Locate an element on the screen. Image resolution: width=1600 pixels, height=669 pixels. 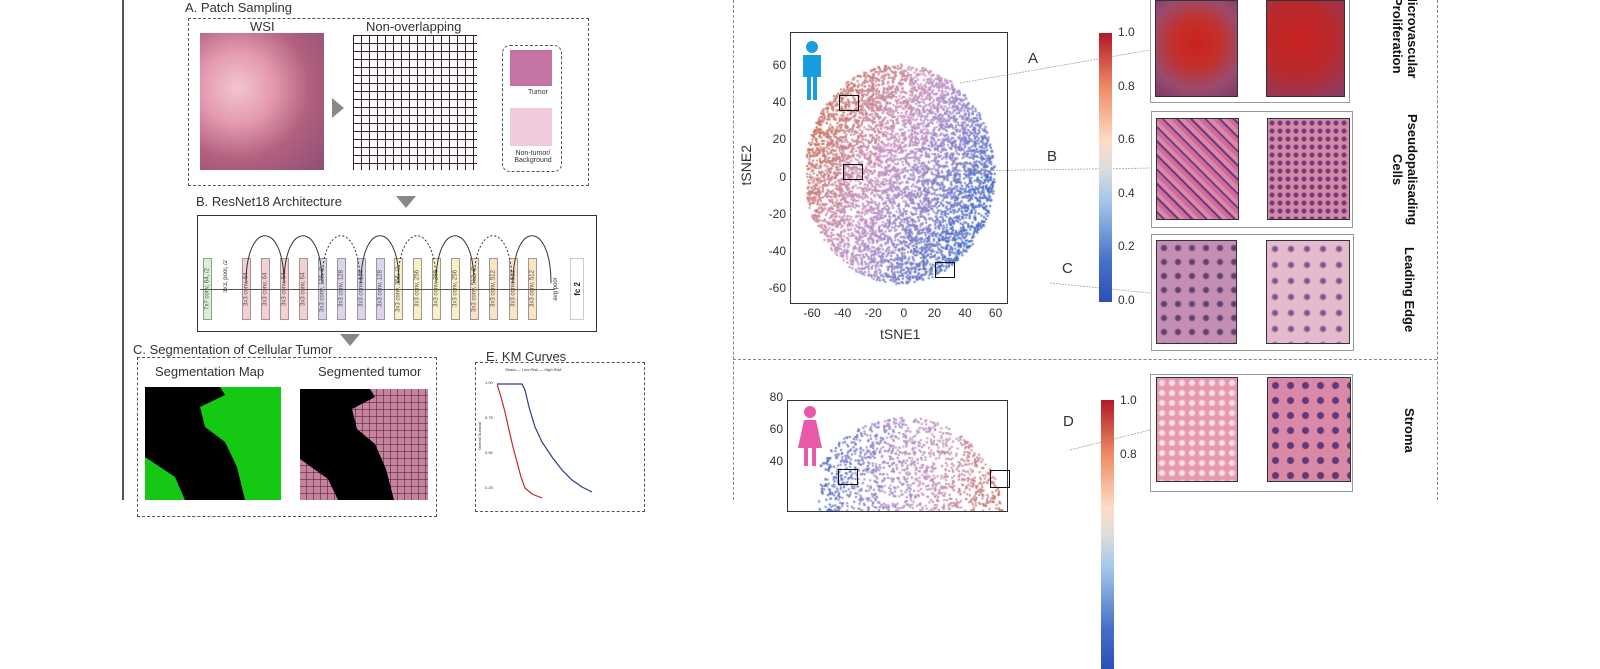
colorbar-tick: 0.0 is located at coordinates (1126, 299).